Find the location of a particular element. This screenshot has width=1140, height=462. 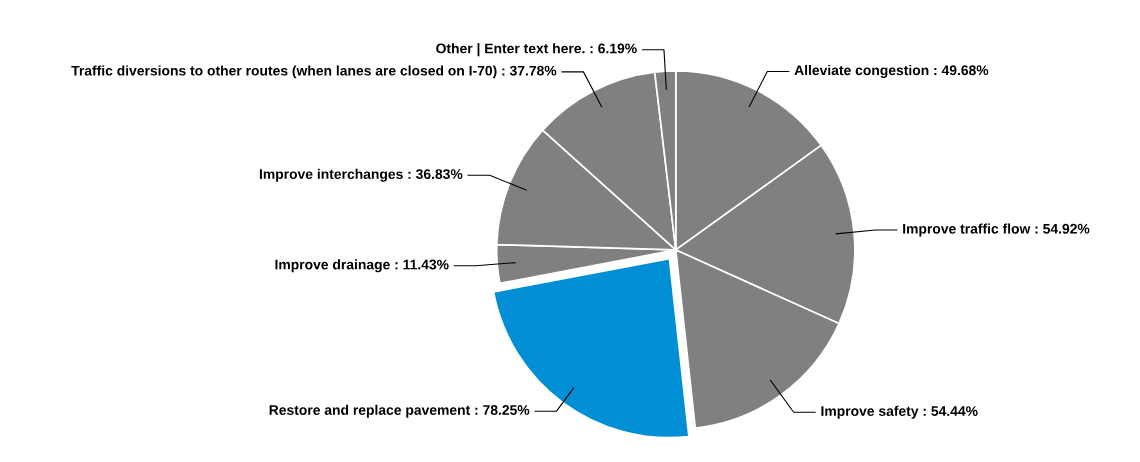

slice-label: Improve safety : 54.44% is located at coordinates (899, 412).